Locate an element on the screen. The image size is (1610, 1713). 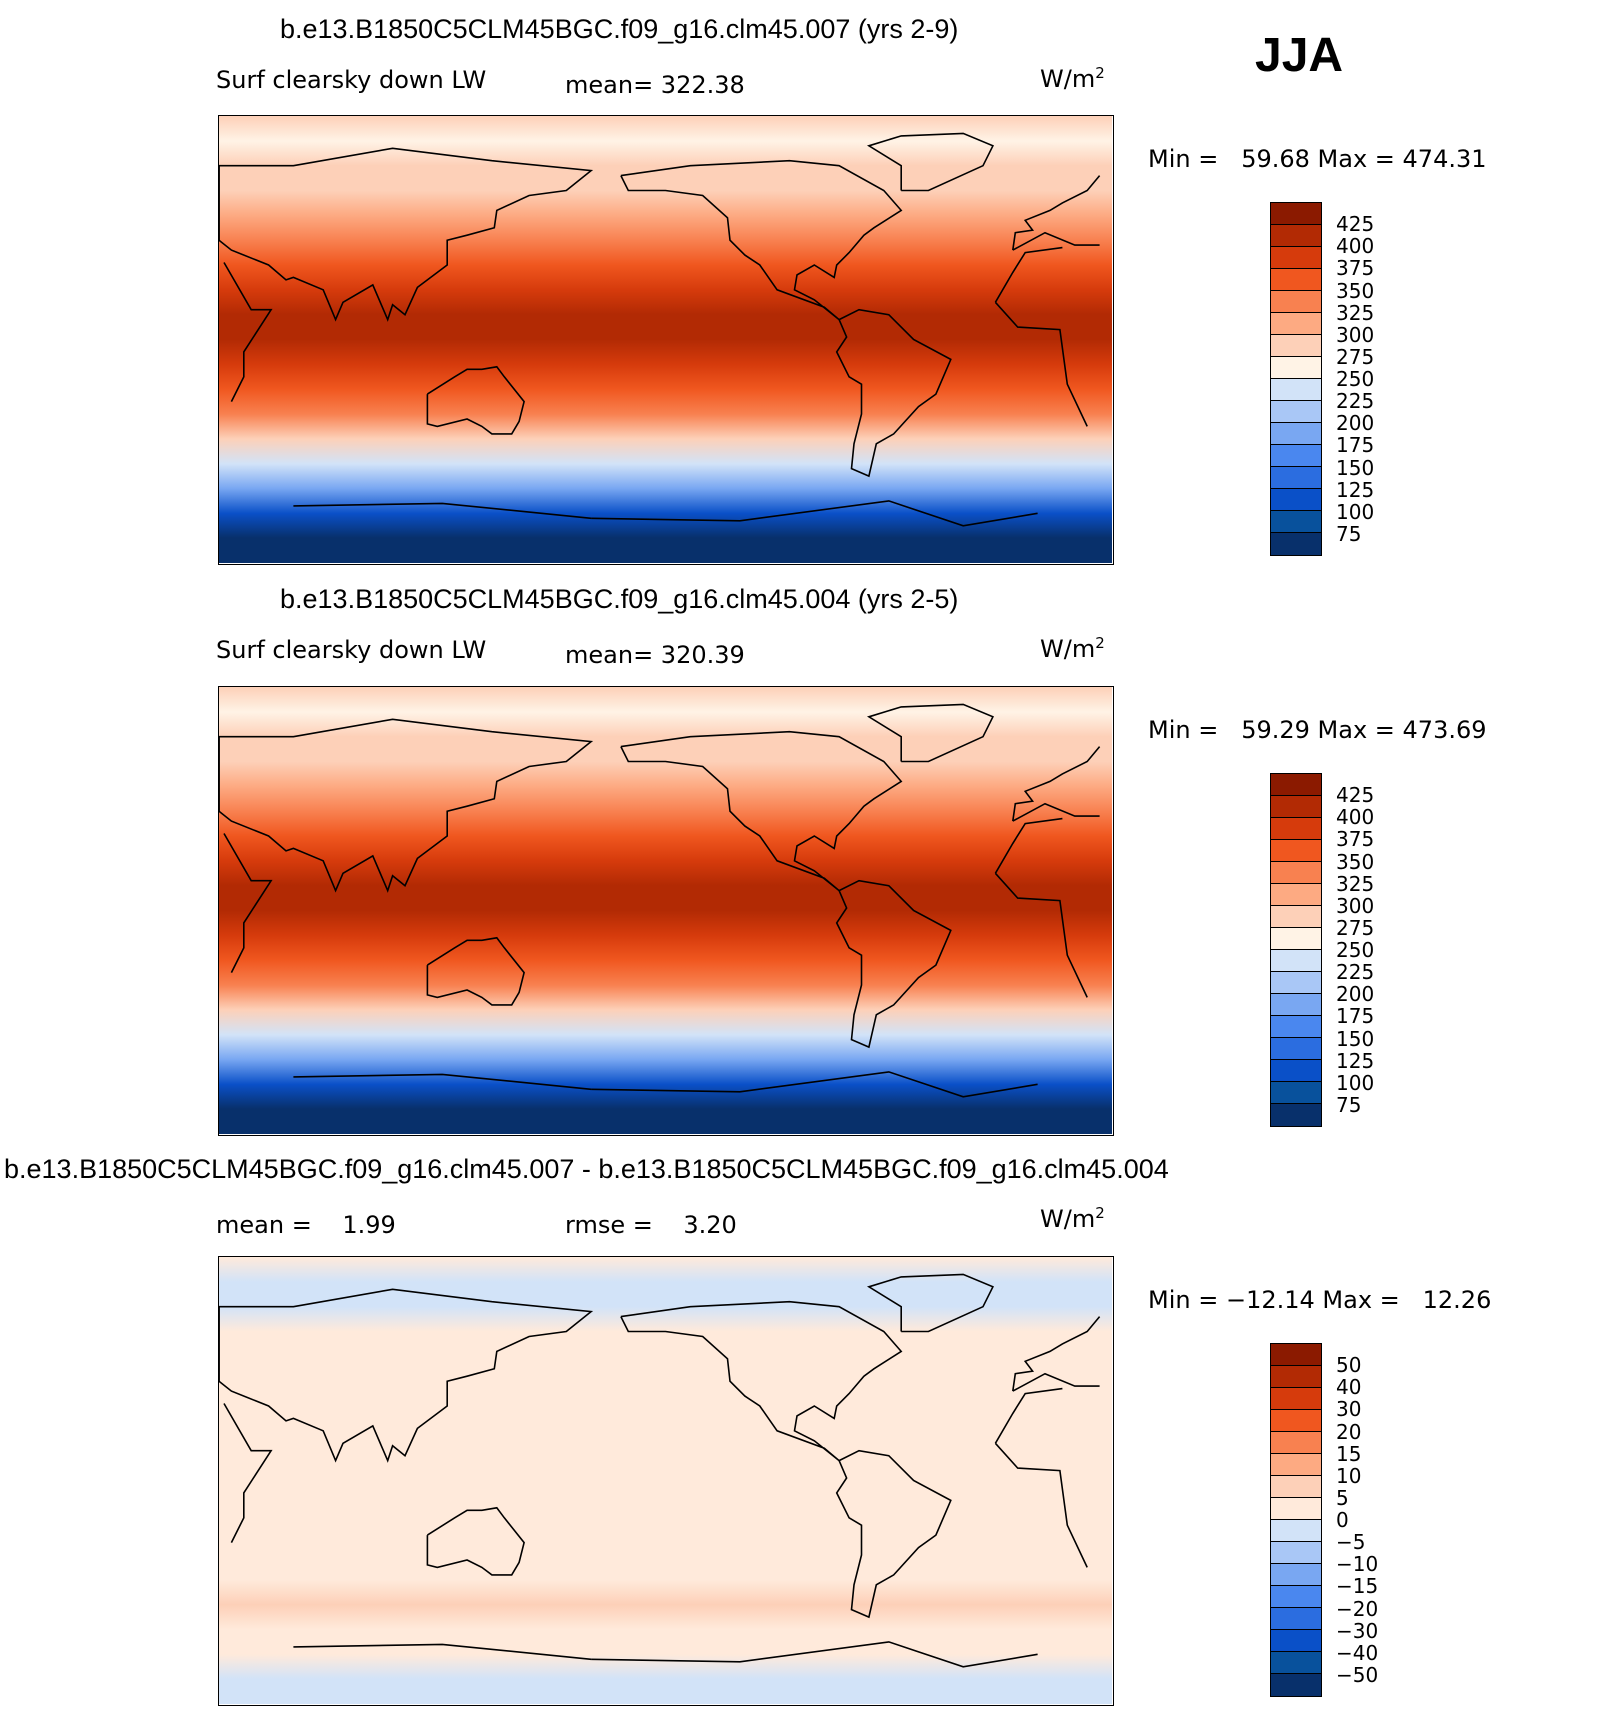
colorbar-tick-label: 40 is located at coordinates (1349, 1387).